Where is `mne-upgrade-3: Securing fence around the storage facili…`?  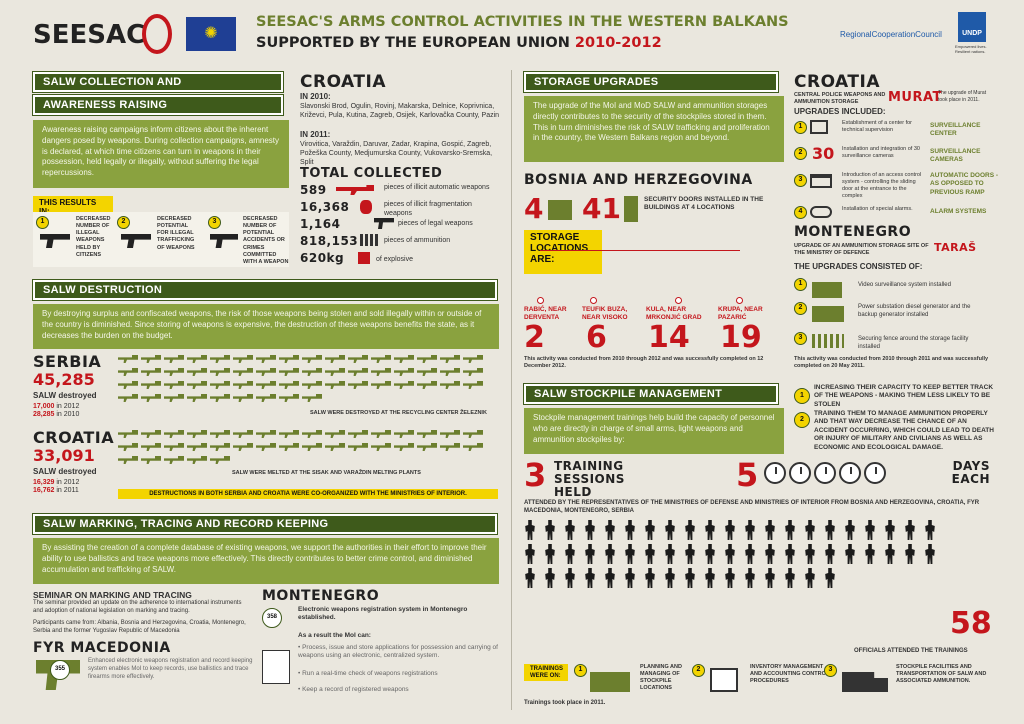
mne-upgrade-3: Securing fence around the storage facili… is located at coordinates (913, 343).